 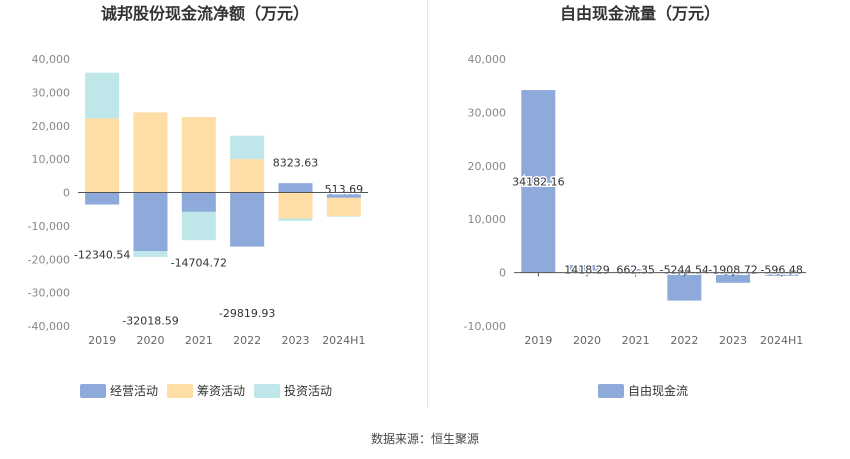 I want to click on source-note: 数据来源：恒生聚源, so click(x=425, y=438).